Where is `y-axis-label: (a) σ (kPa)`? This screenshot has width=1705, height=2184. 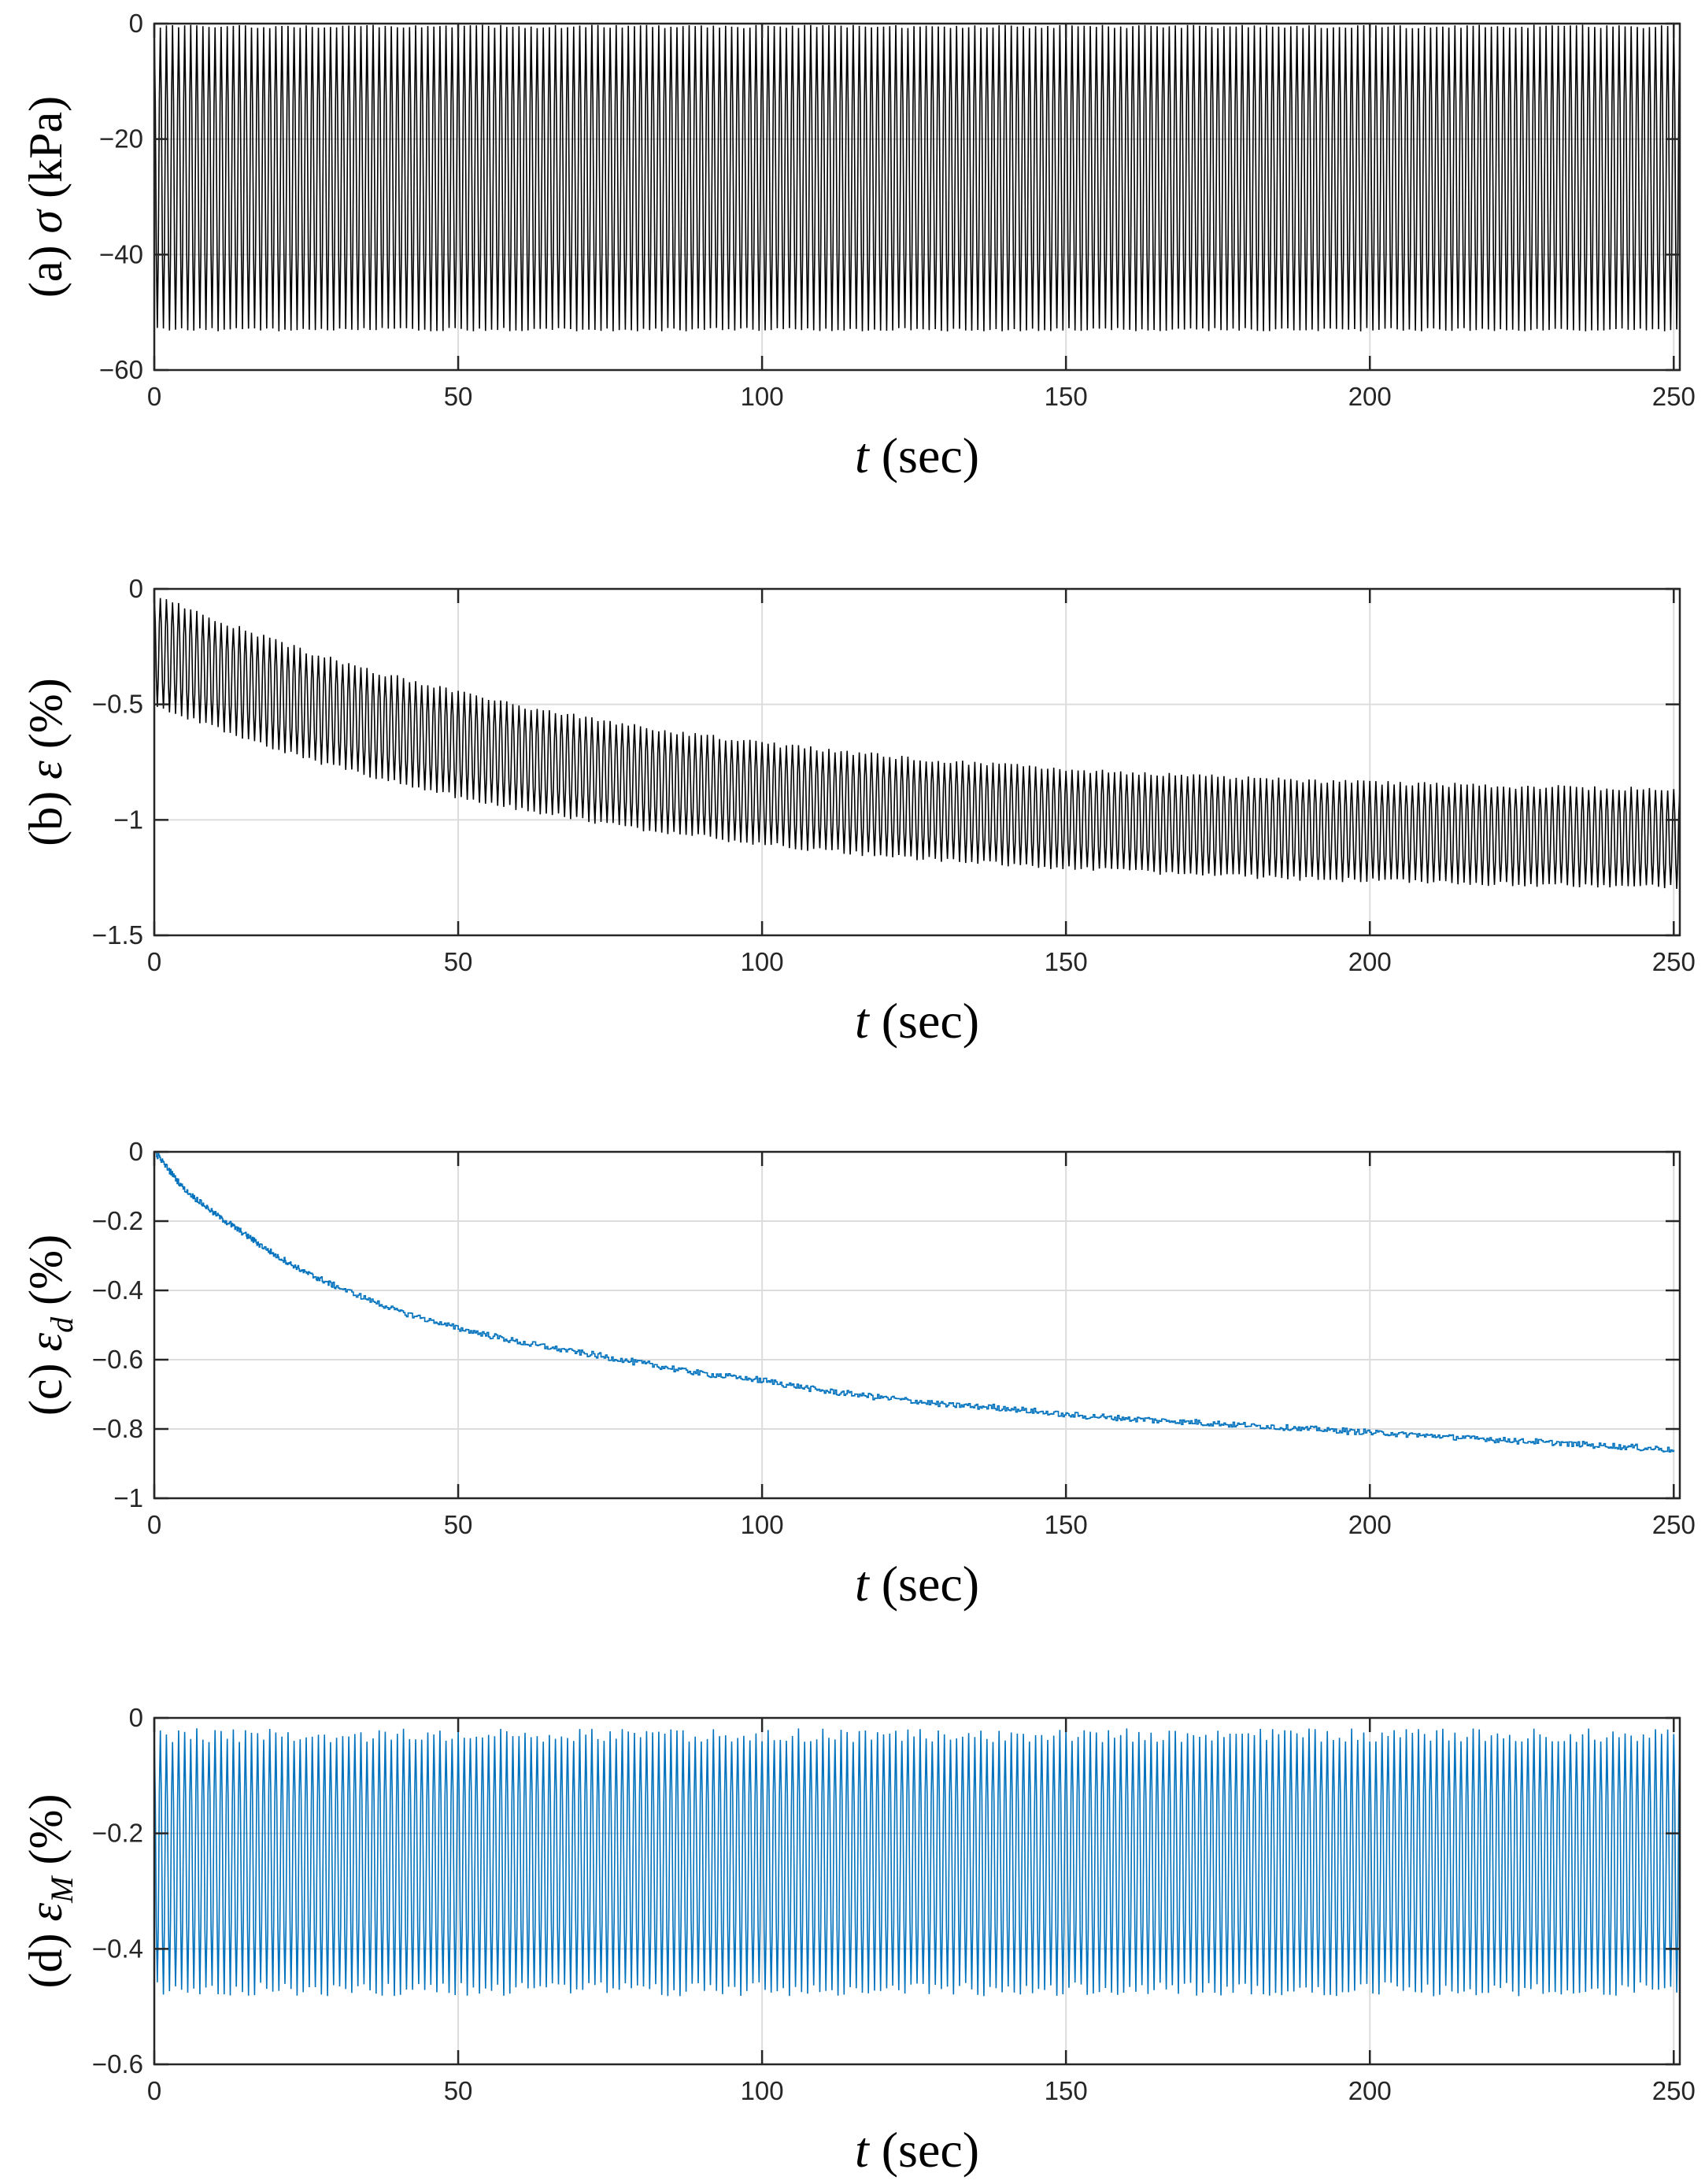
y-axis-label: (a) σ (kPa) is located at coordinates (46, 197).